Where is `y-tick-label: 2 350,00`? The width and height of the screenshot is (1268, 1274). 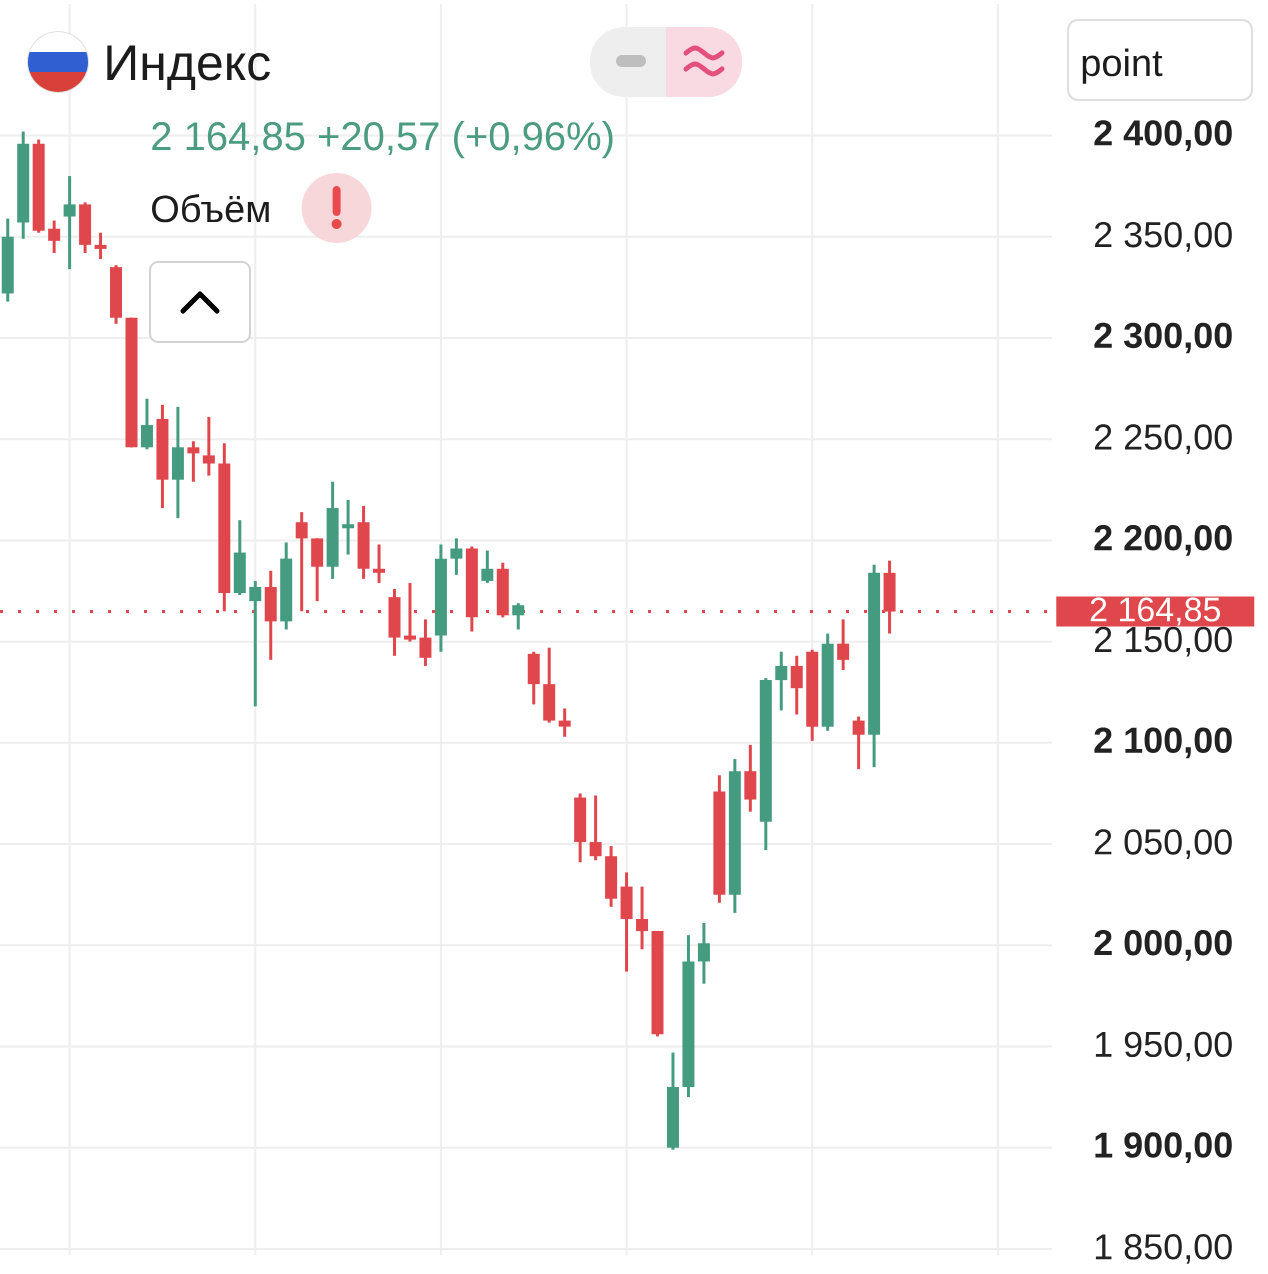 y-tick-label: 2 350,00 is located at coordinates (1163, 236).